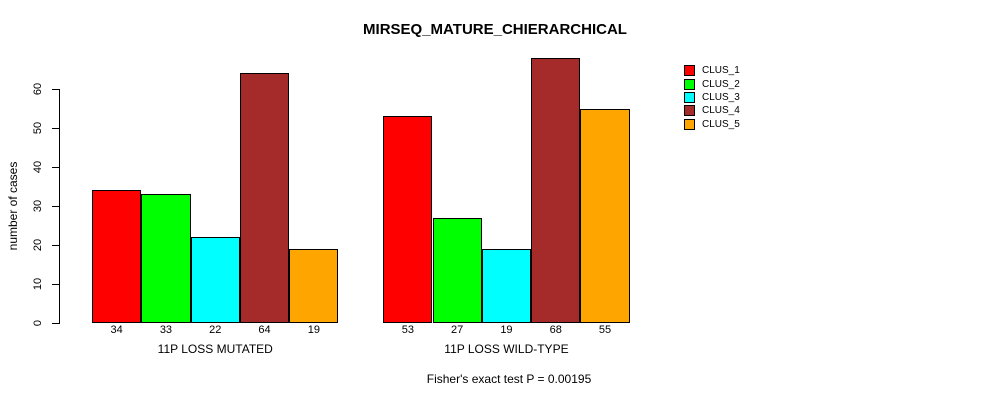 This screenshot has height=400, width=990. Describe the element at coordinates (38, 128) in the screenshot. I see `y-axis-tick-label: 50` at that location.